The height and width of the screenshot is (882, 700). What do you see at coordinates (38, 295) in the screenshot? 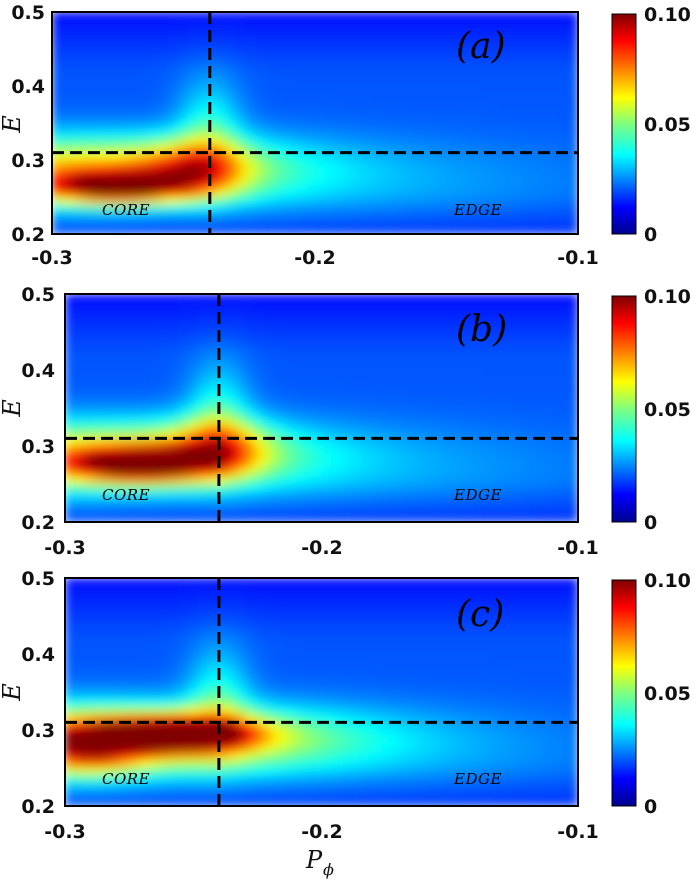
I see `y-tick-b-0: 0.5` at bounding box center [38, 295].